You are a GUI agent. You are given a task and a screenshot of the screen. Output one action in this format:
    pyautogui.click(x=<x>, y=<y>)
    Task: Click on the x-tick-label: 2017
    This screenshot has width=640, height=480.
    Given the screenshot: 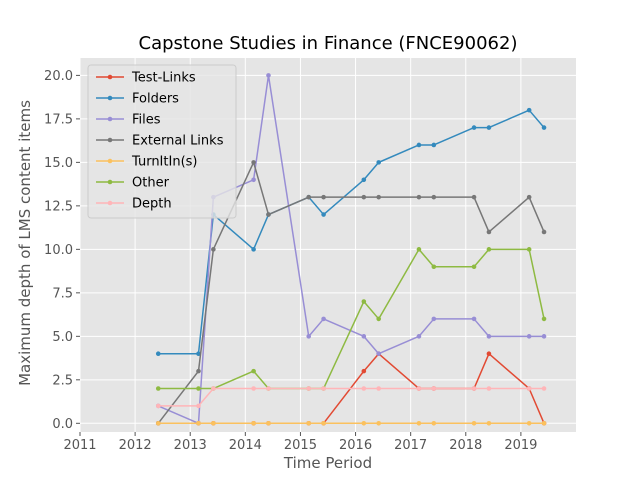 What is the action you would take?
    pyautogui.click(x=410, y=445)
    